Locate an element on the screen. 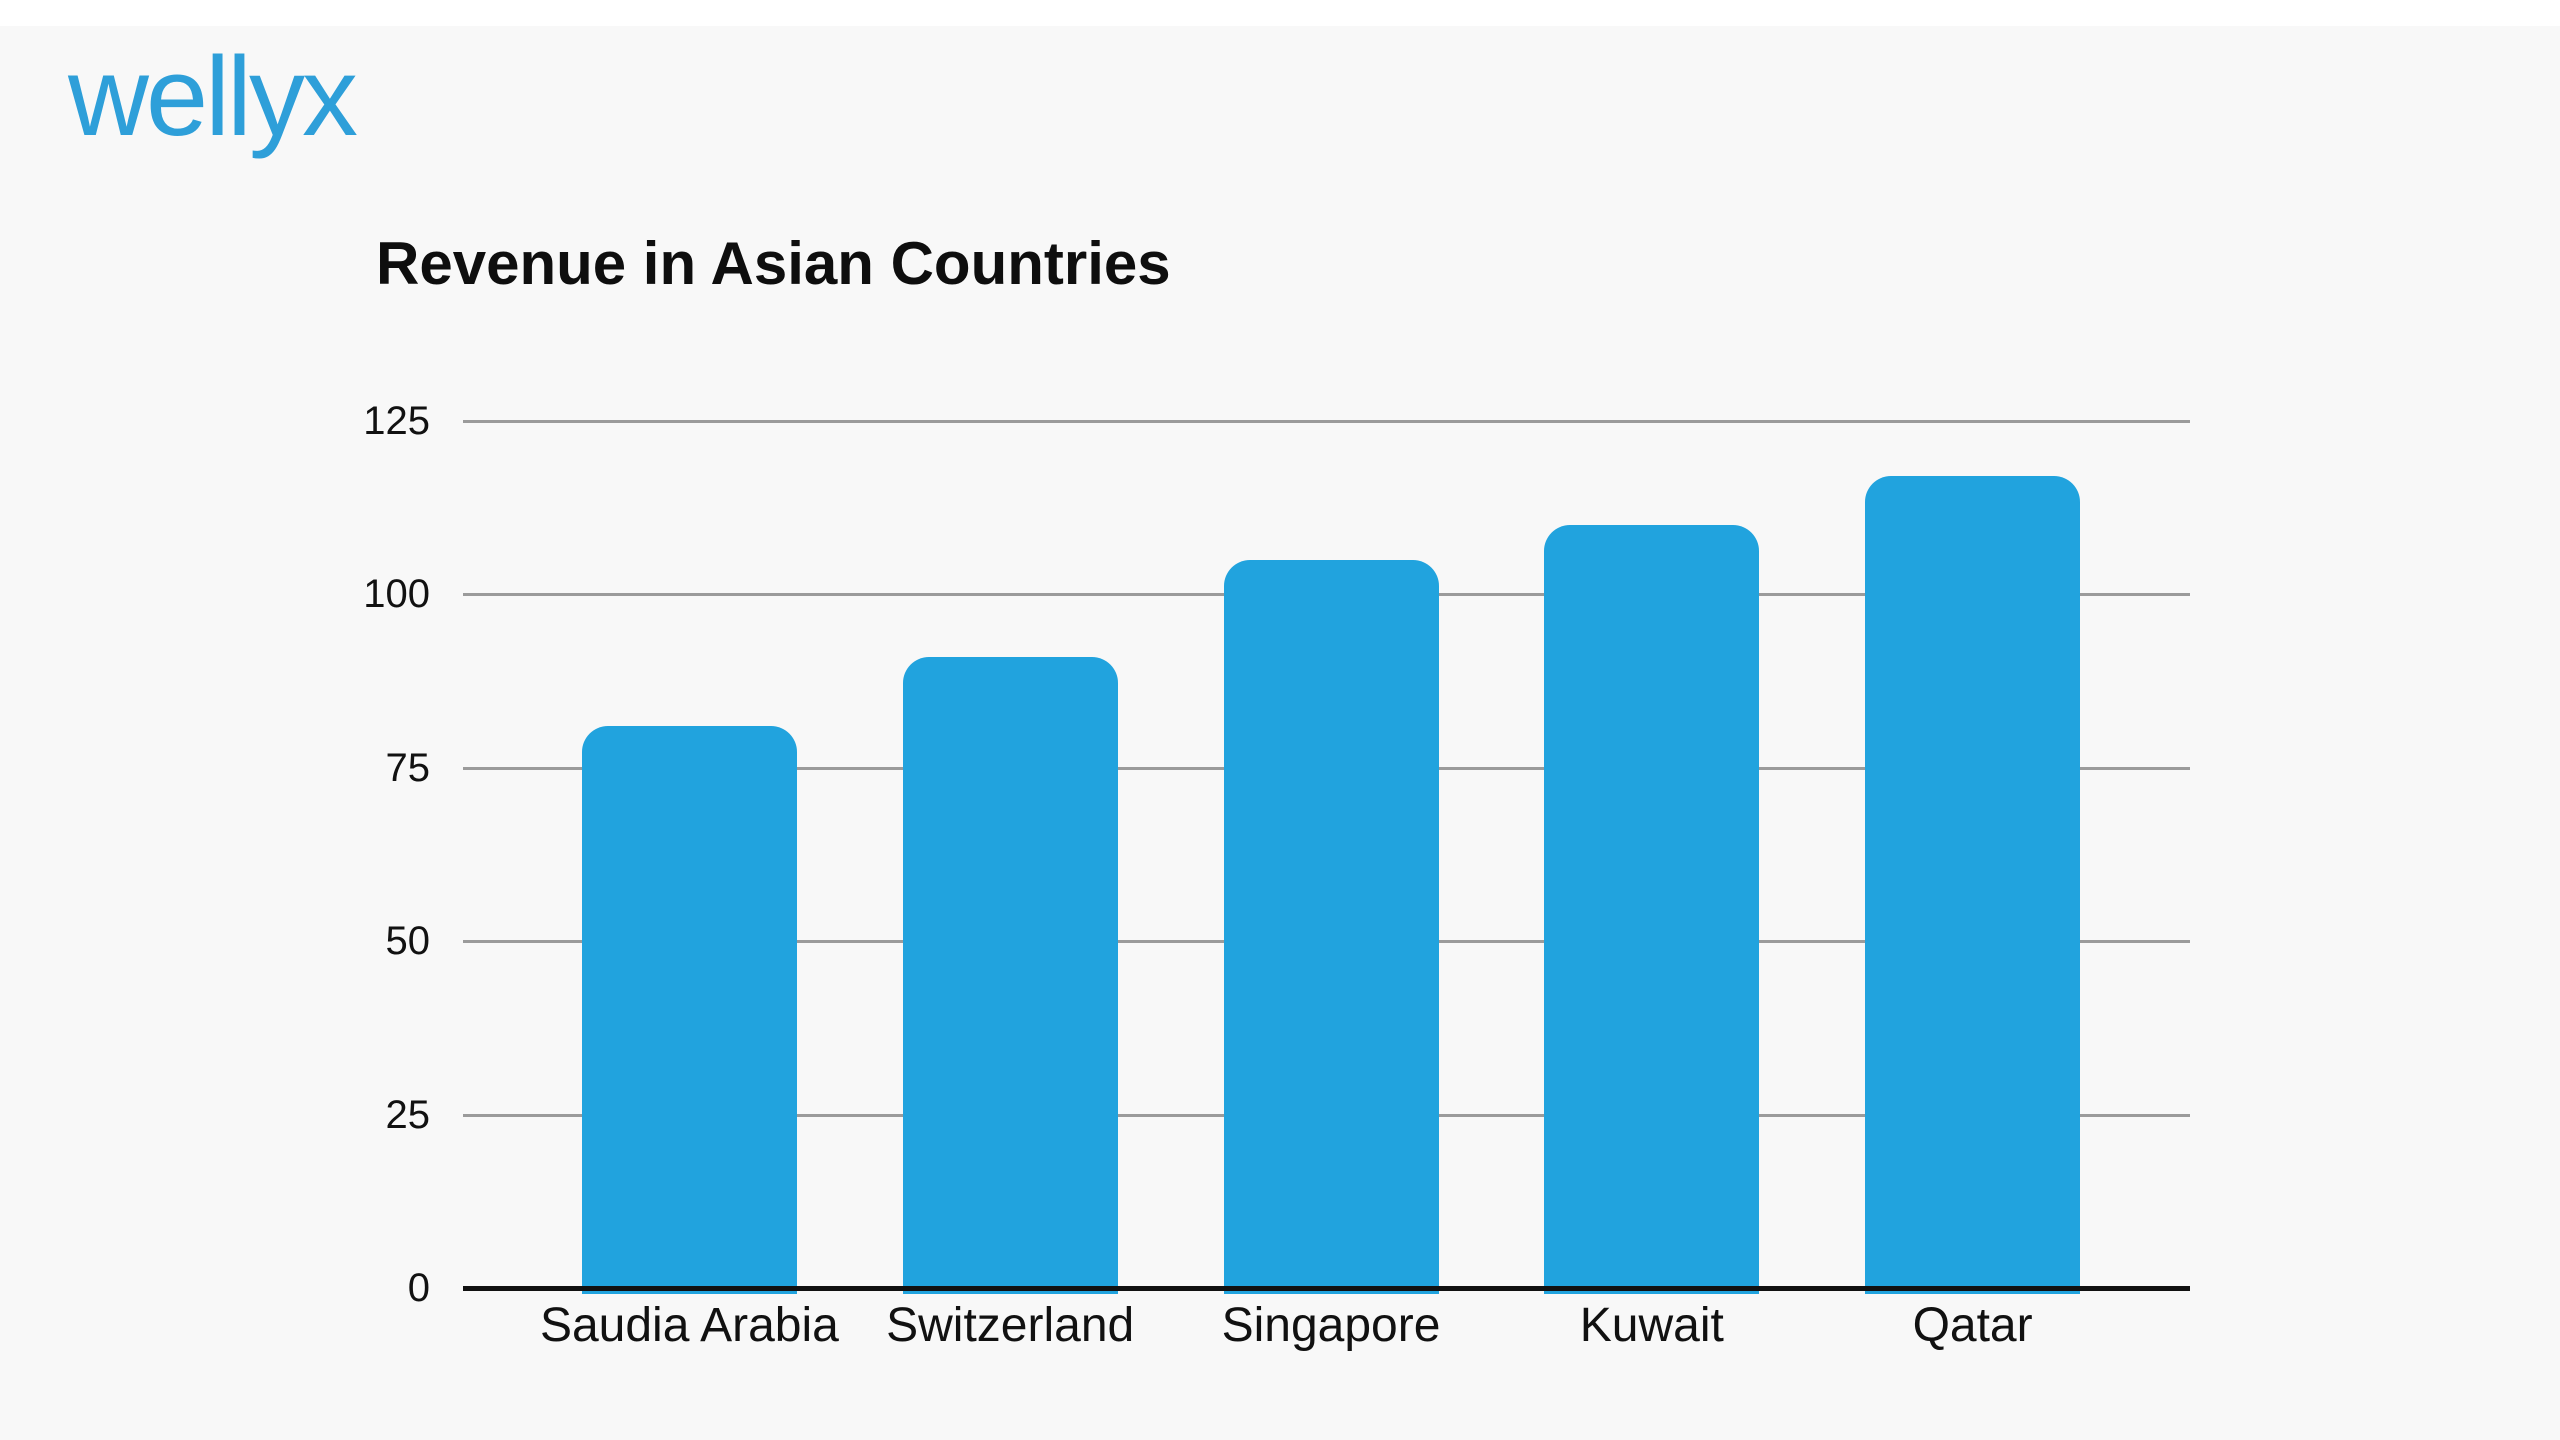 This screenshot has height=1440, width=2560. top-white-strip is located at coordinates (1280, 13).